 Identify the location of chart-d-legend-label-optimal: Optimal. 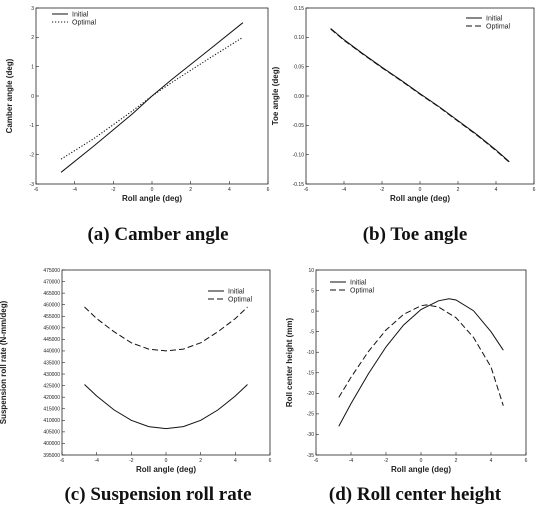
(362, 290).